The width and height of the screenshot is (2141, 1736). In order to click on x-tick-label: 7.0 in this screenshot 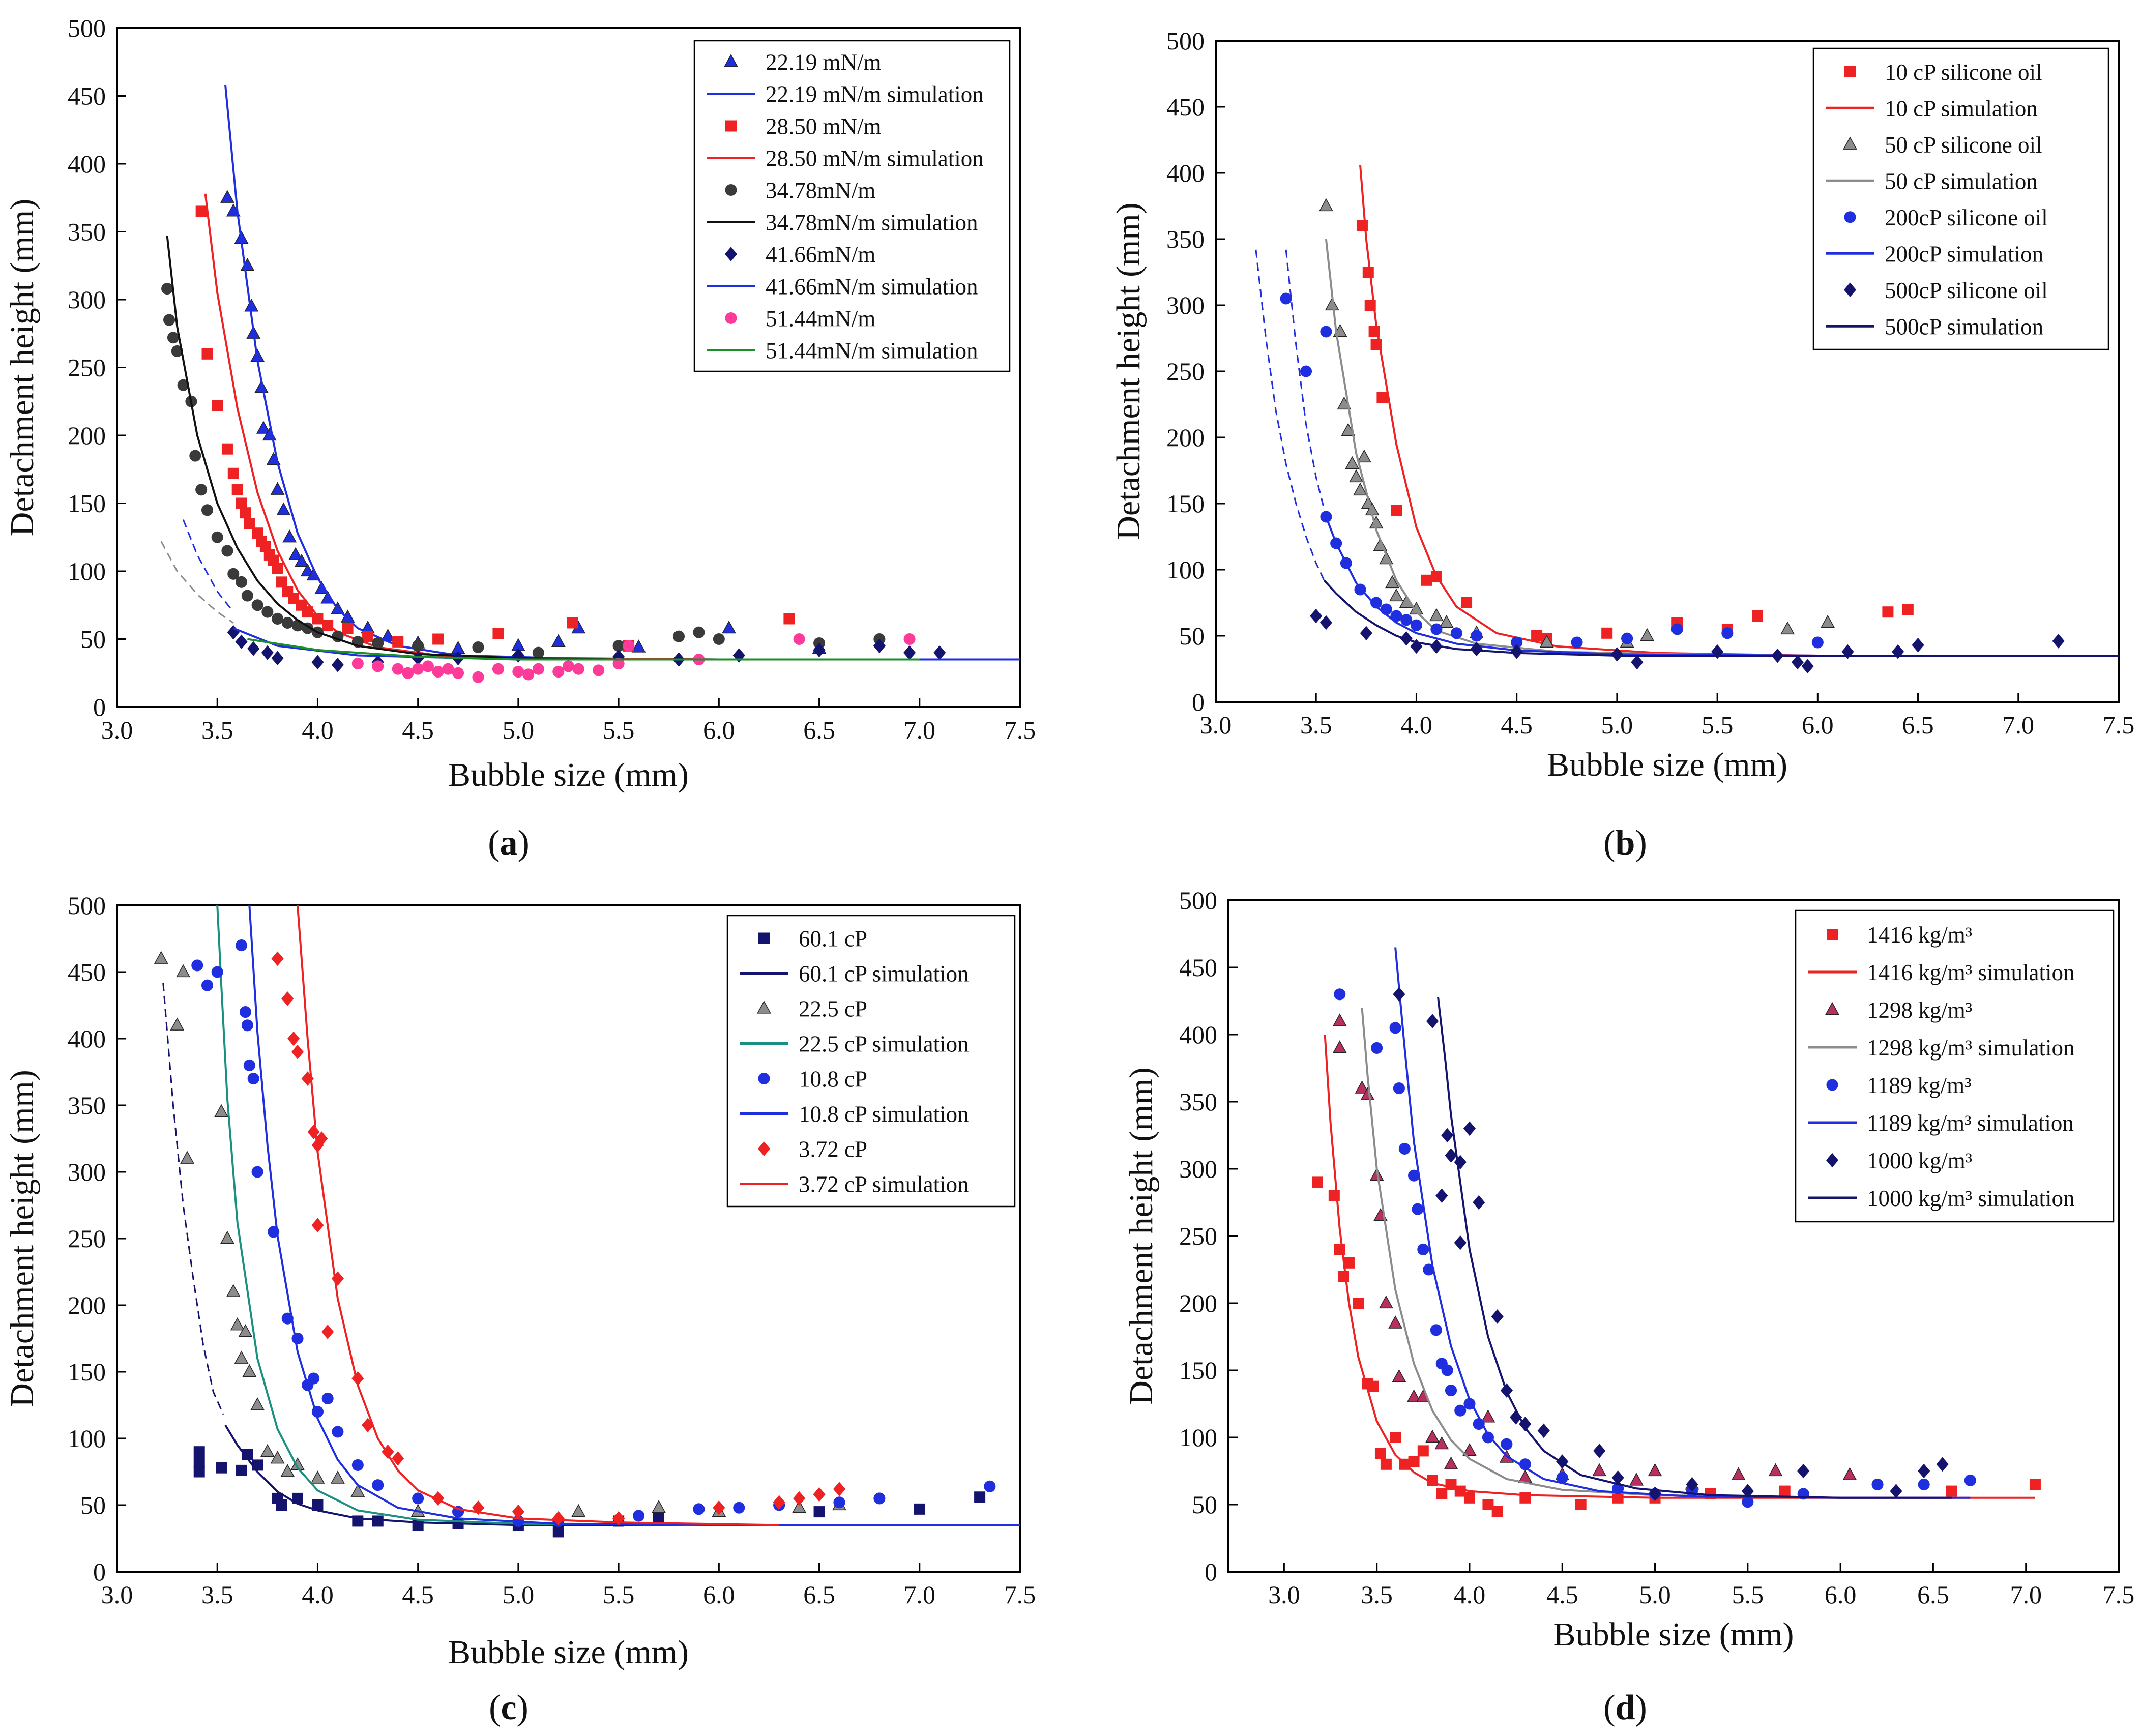, I will do `click(920, 730)`.